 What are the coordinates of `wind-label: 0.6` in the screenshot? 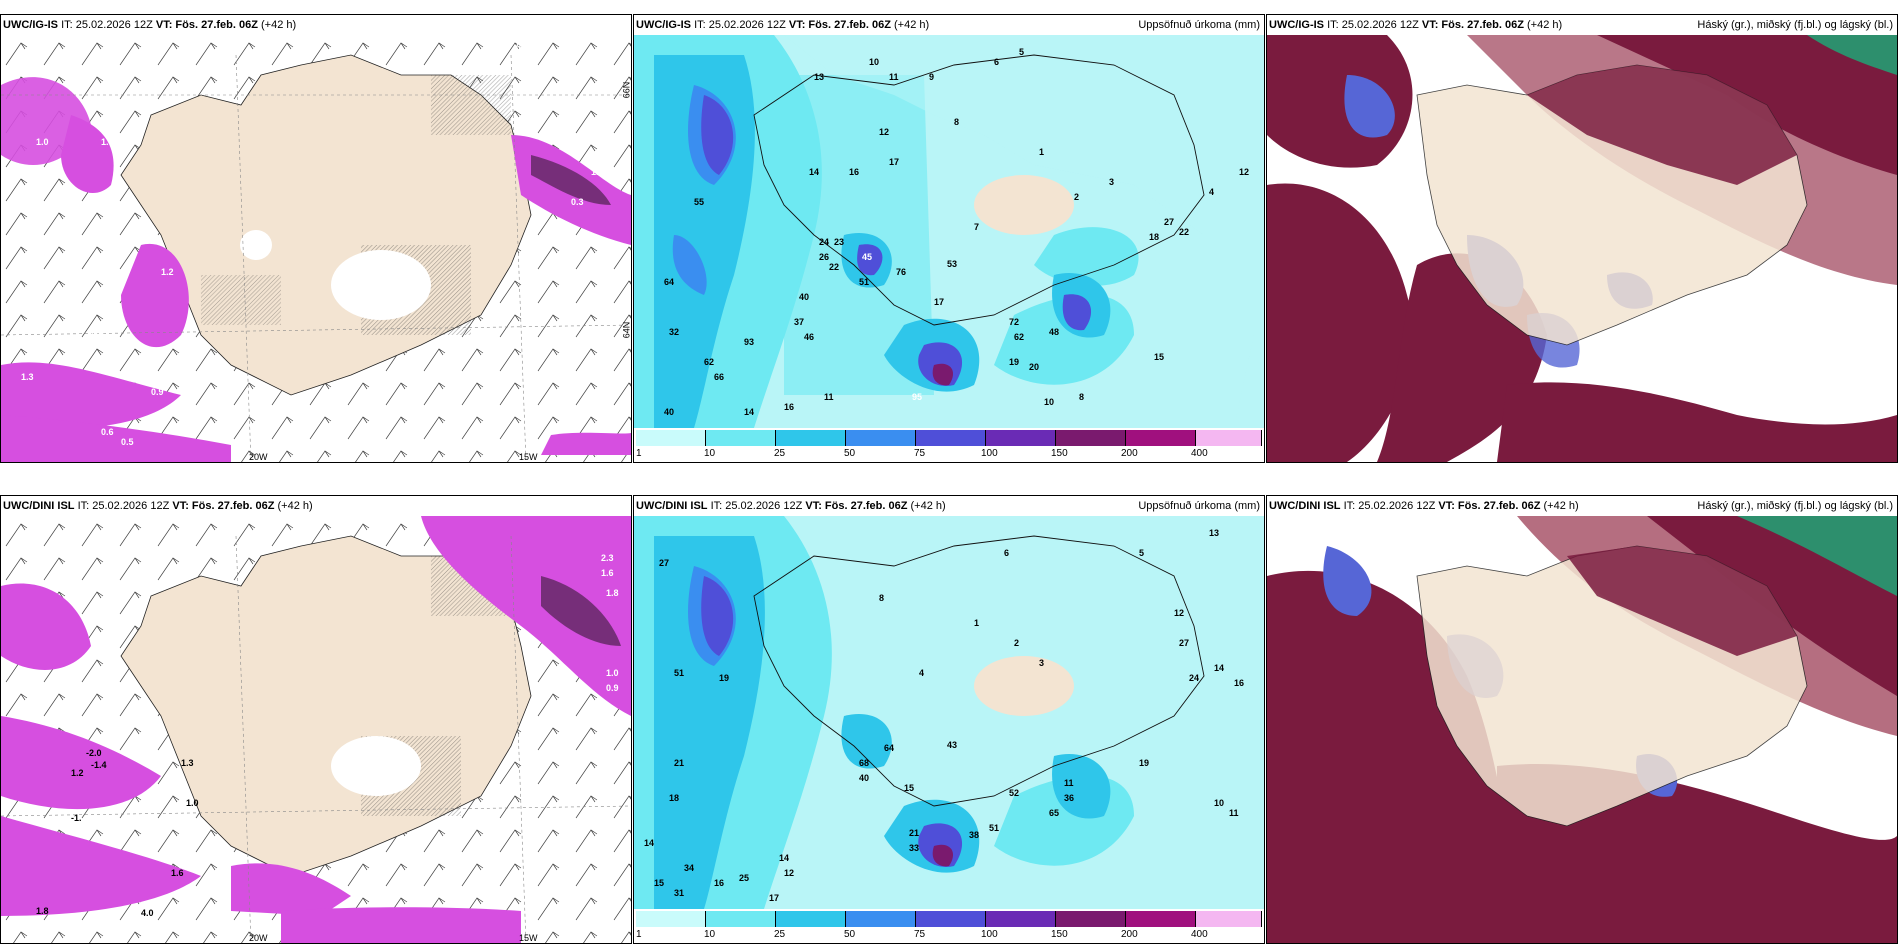 It's located at (107, 432).